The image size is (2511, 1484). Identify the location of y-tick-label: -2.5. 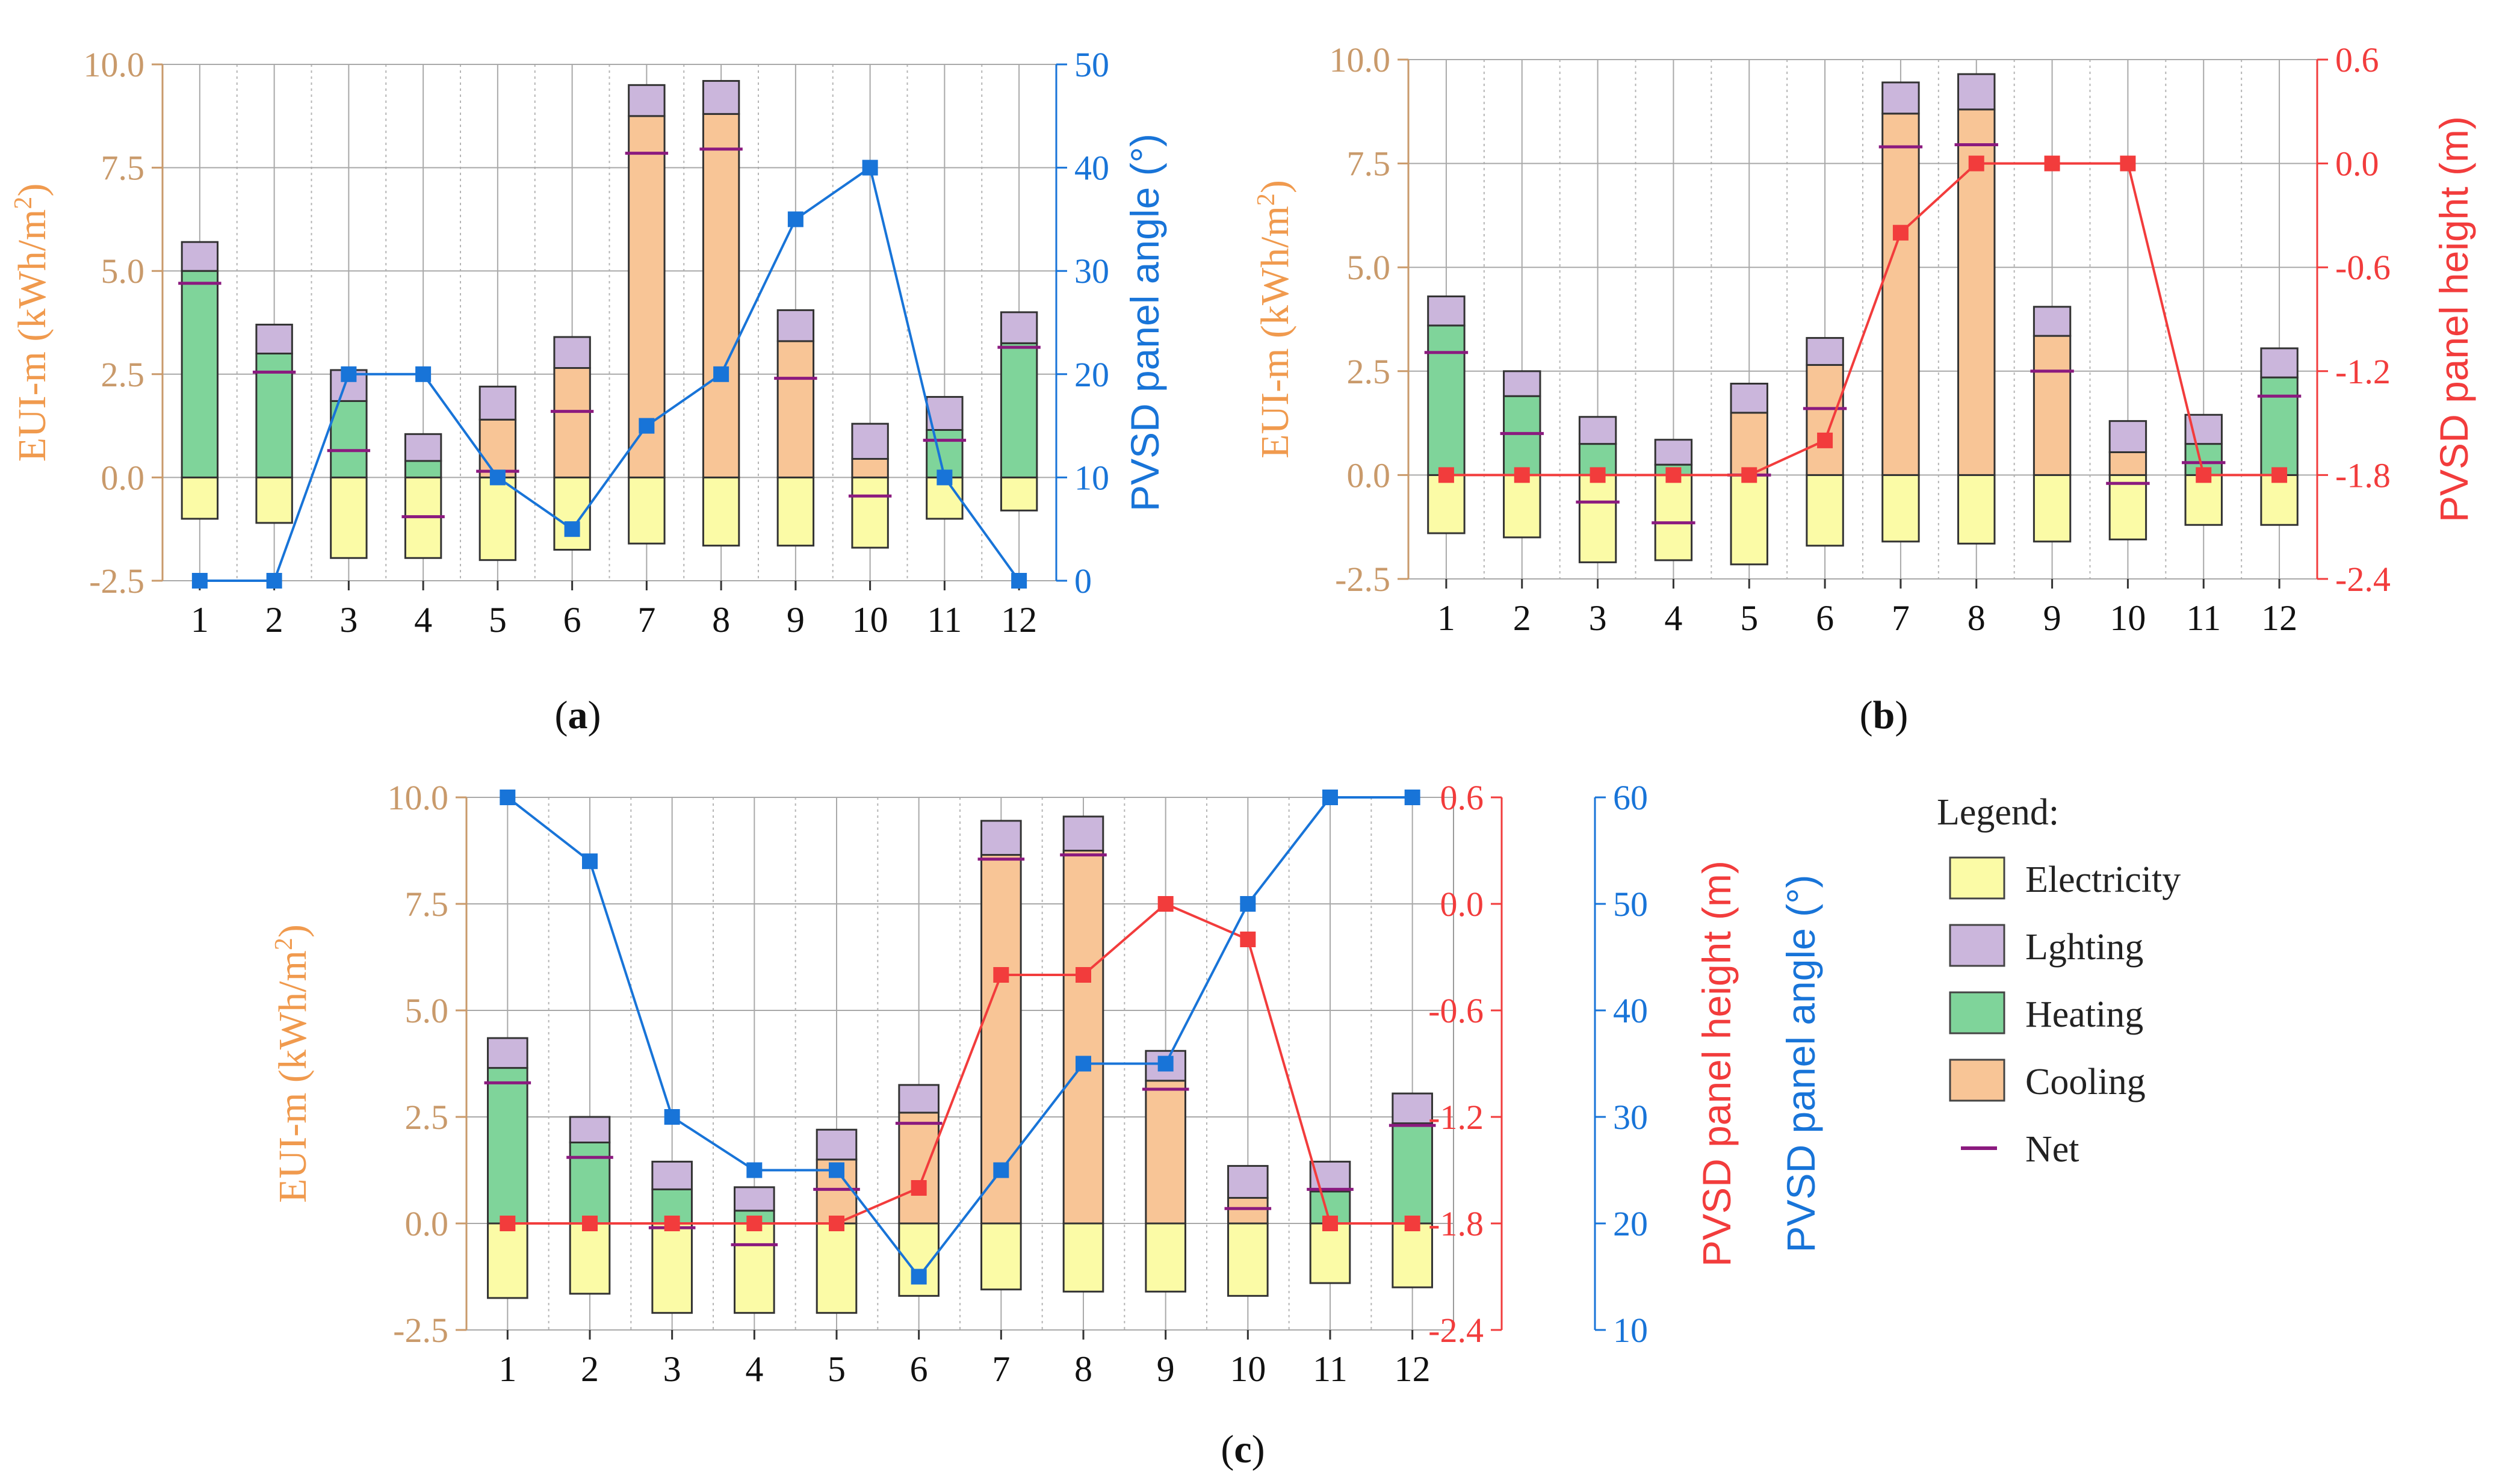
(1362, 579).